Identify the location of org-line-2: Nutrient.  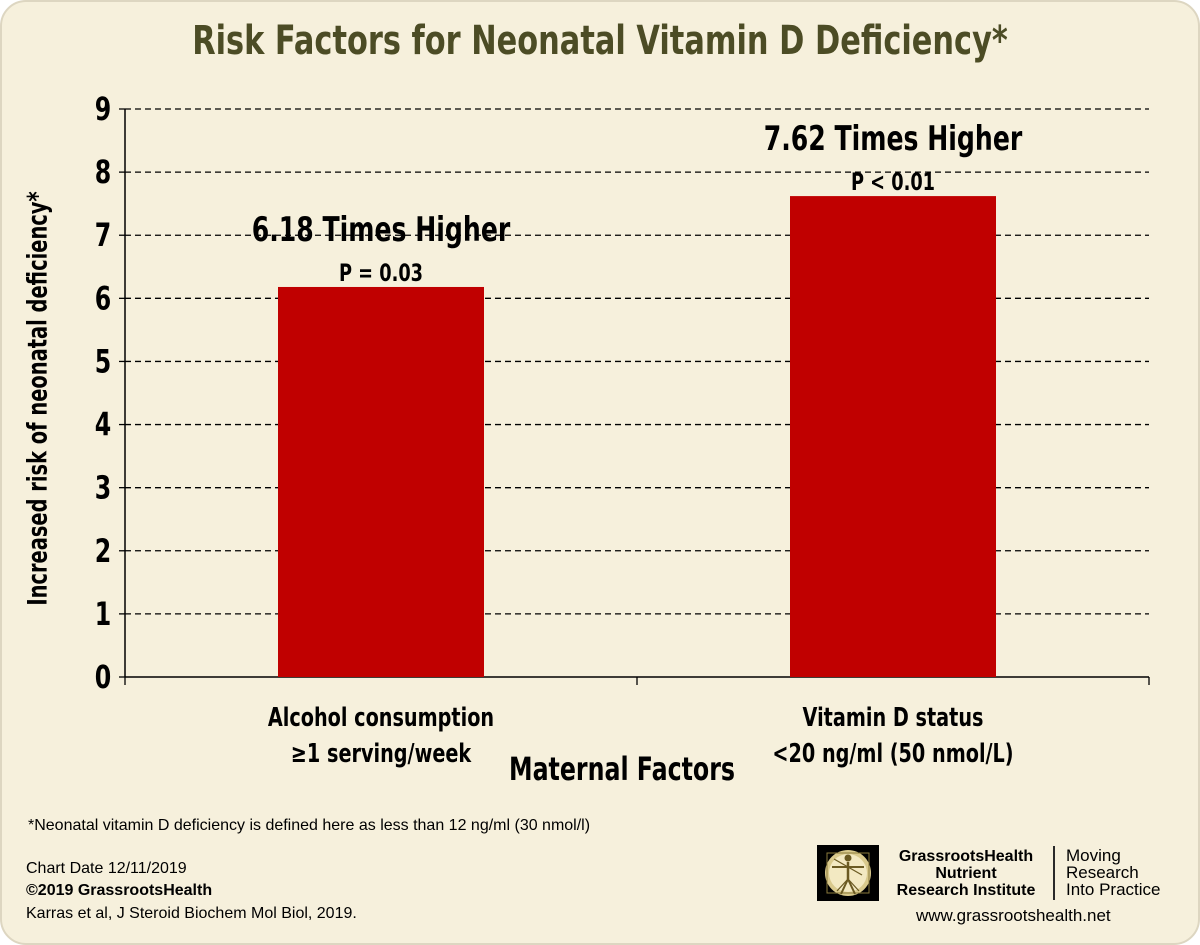
(966, 873).